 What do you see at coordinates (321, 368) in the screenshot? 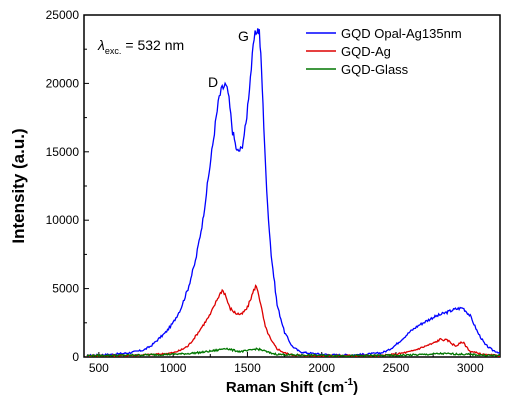
I see `x-tick-label: 2000` at bounding box center [321, 368].